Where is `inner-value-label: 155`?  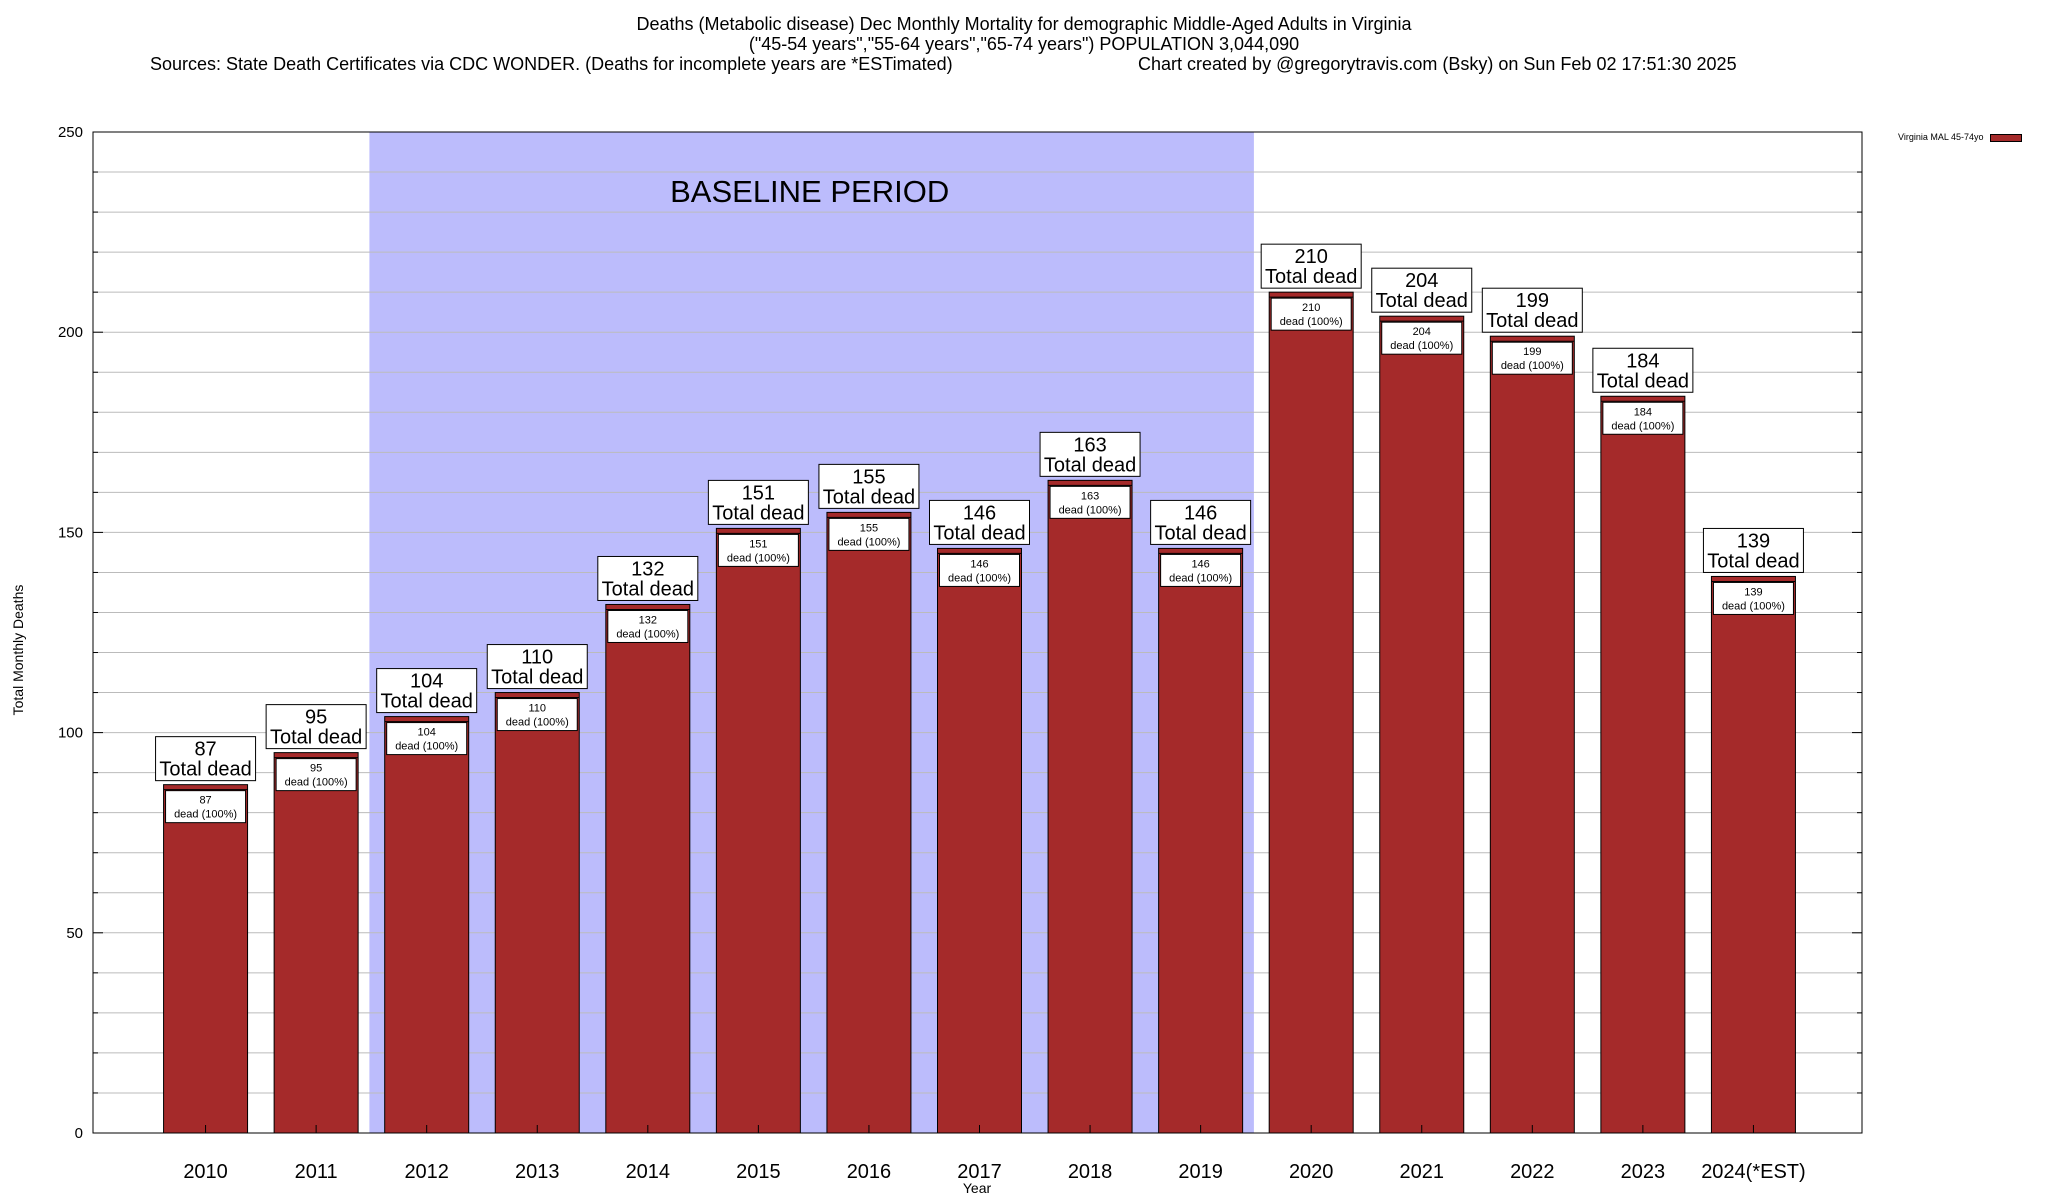
inner-value-label: 155 is located at coordinates (869, 528).